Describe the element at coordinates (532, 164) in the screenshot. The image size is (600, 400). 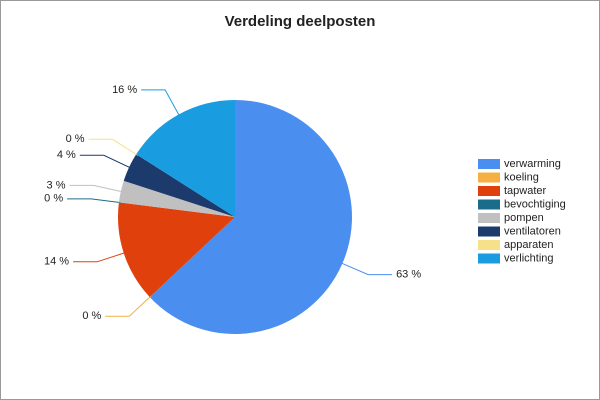
I see `legend-label: verwarming` at that location.